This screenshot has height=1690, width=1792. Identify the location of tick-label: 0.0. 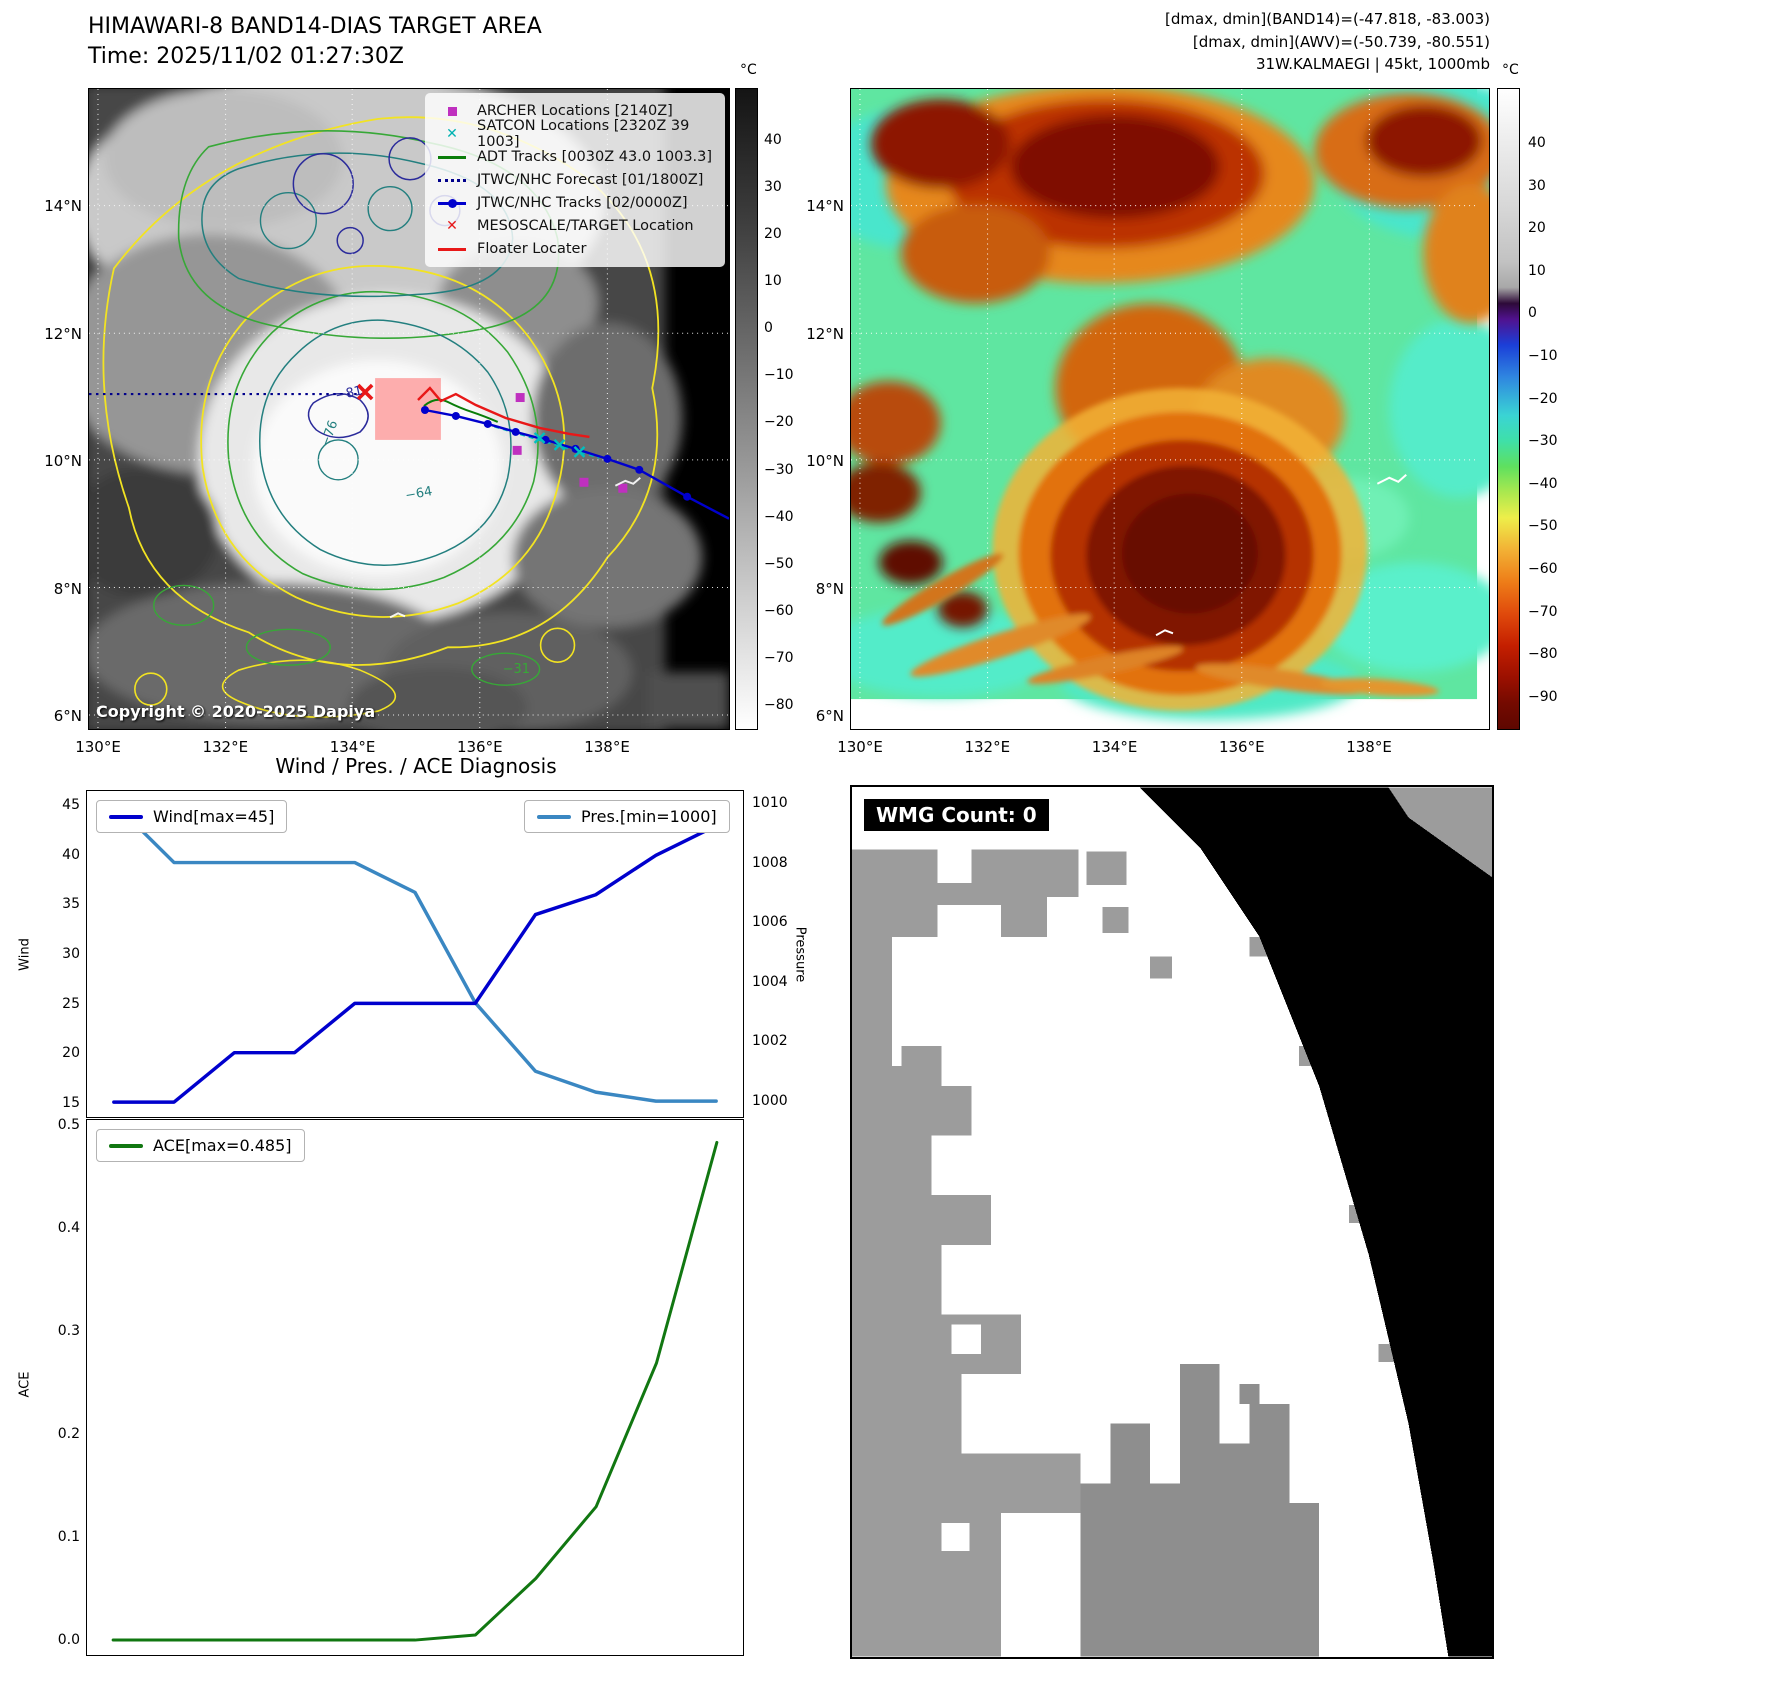
(68, 1640).